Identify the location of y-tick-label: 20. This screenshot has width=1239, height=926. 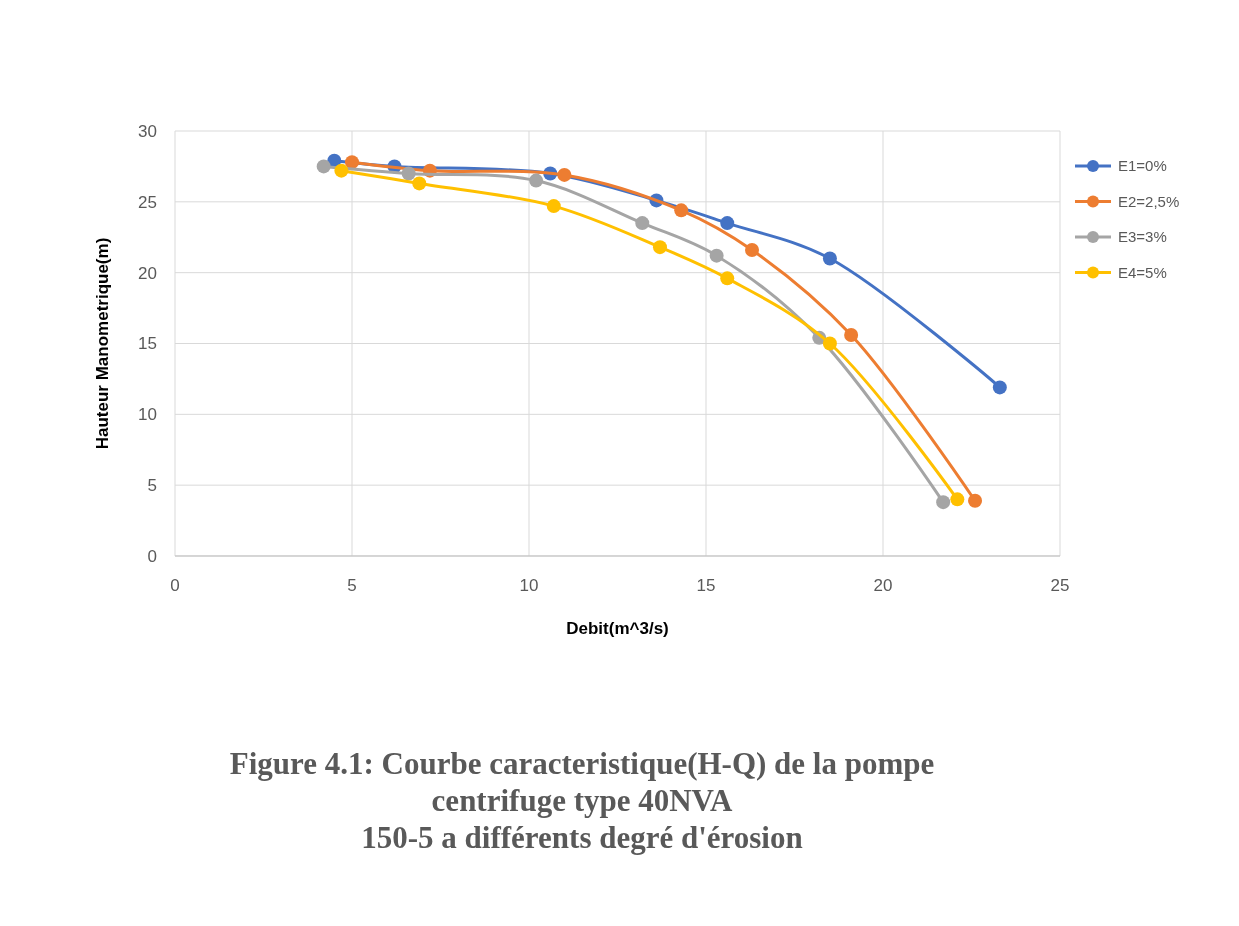
(147, 273).